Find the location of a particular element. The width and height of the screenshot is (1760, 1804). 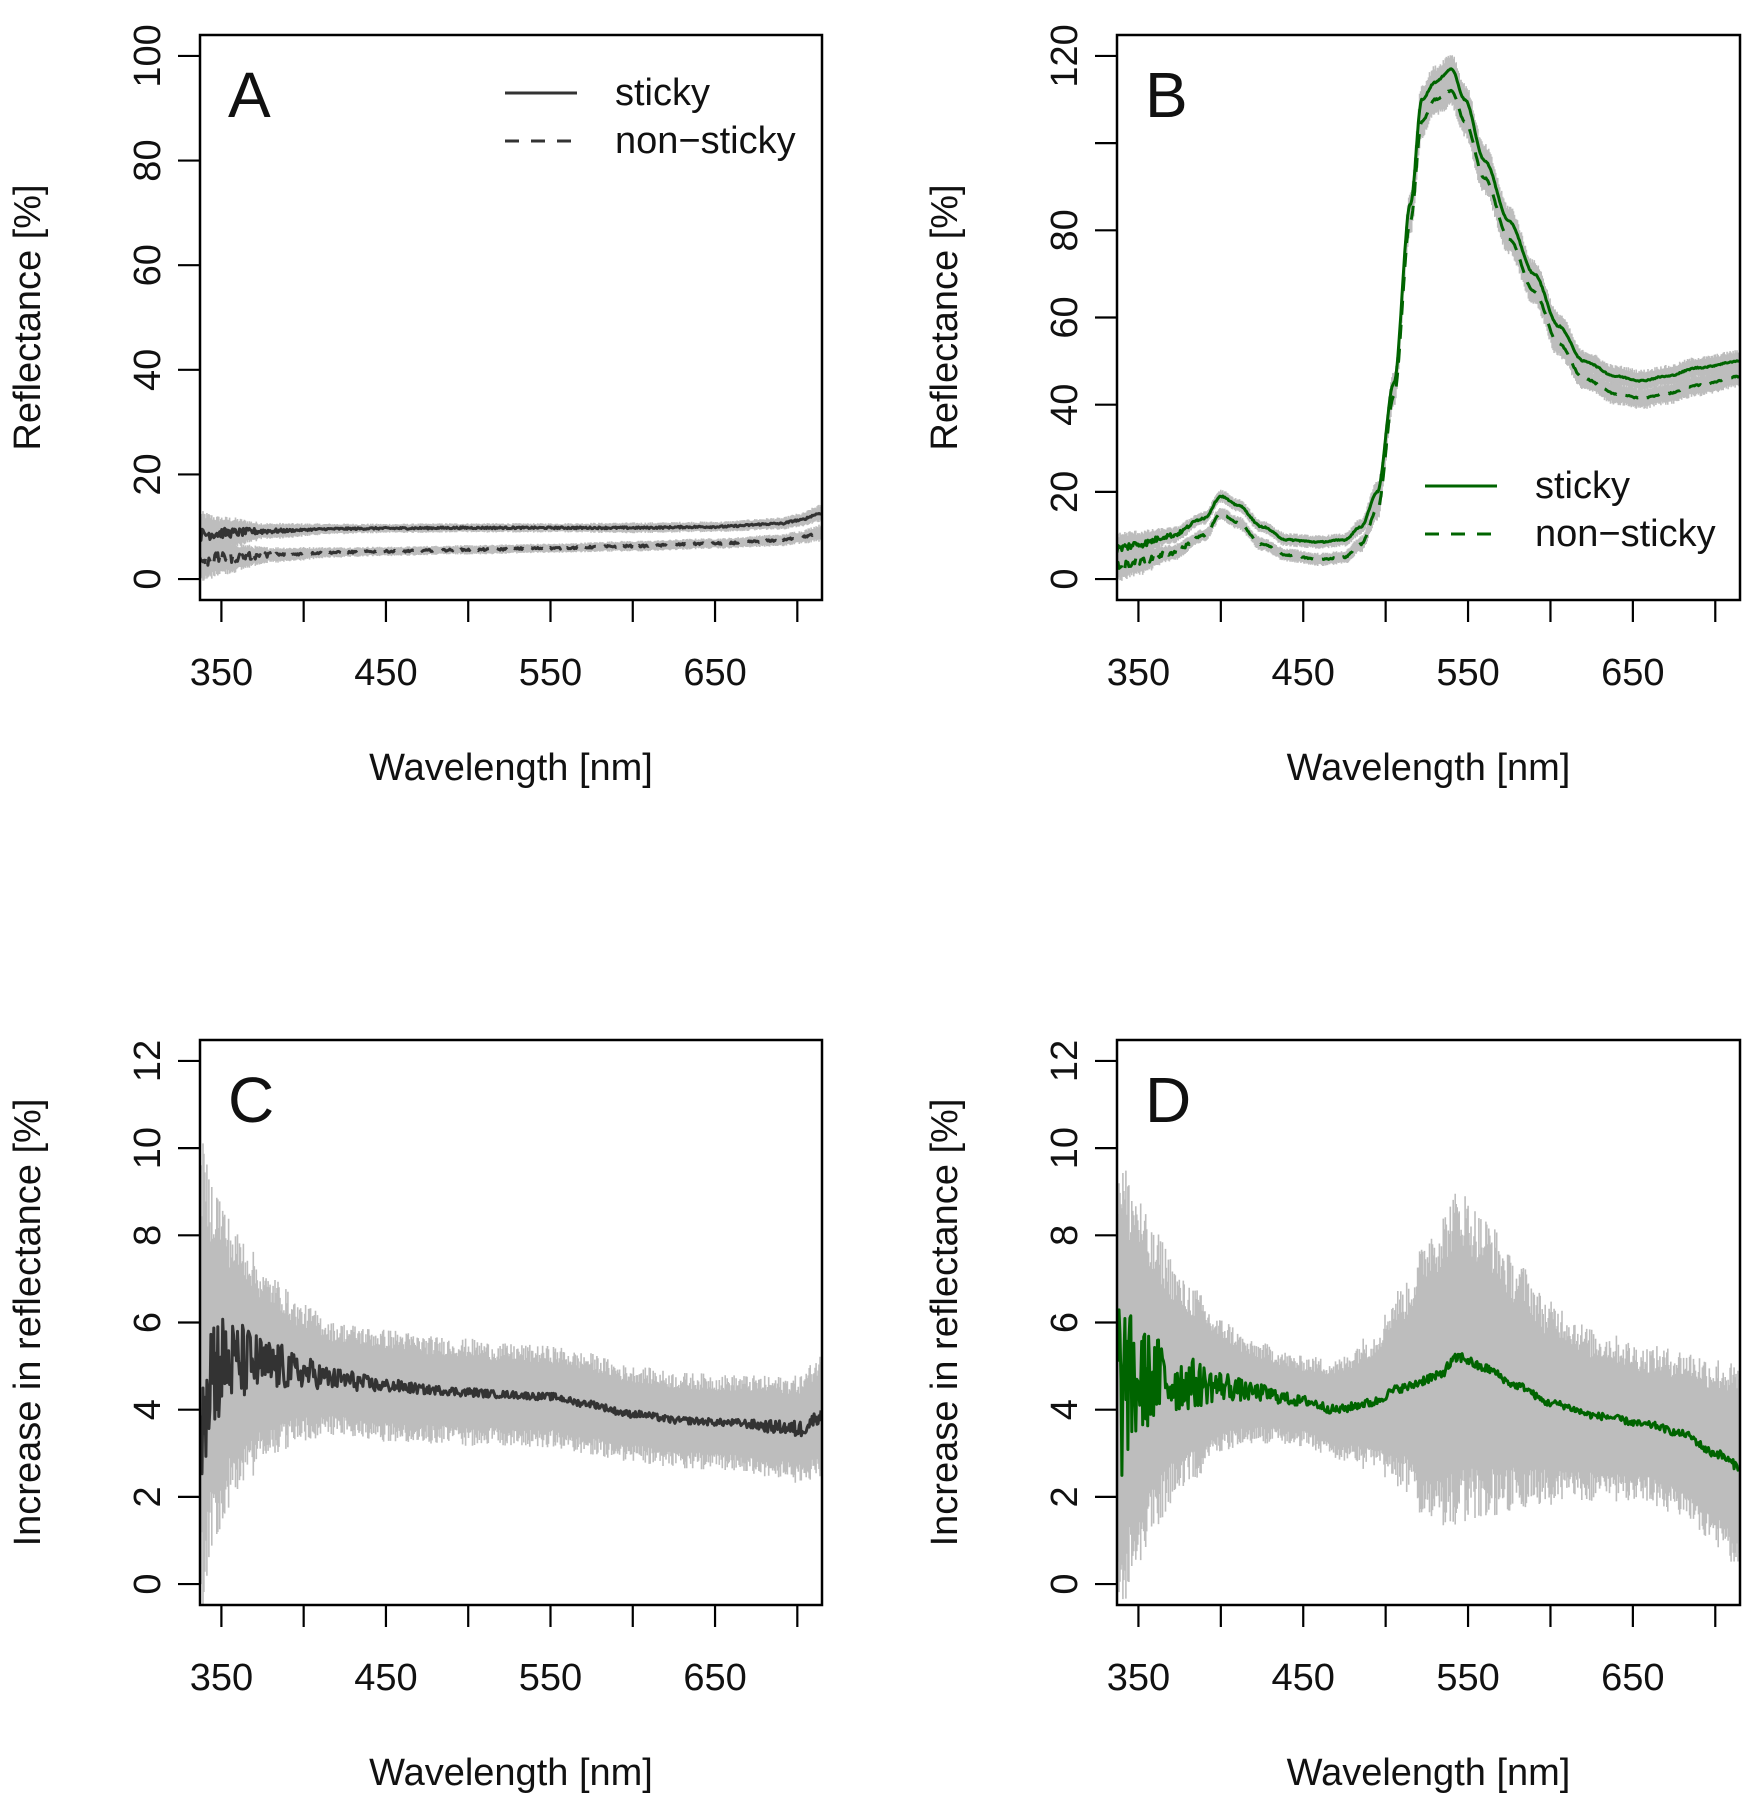

panel-letter: C is located at coordinates (251, 1100).